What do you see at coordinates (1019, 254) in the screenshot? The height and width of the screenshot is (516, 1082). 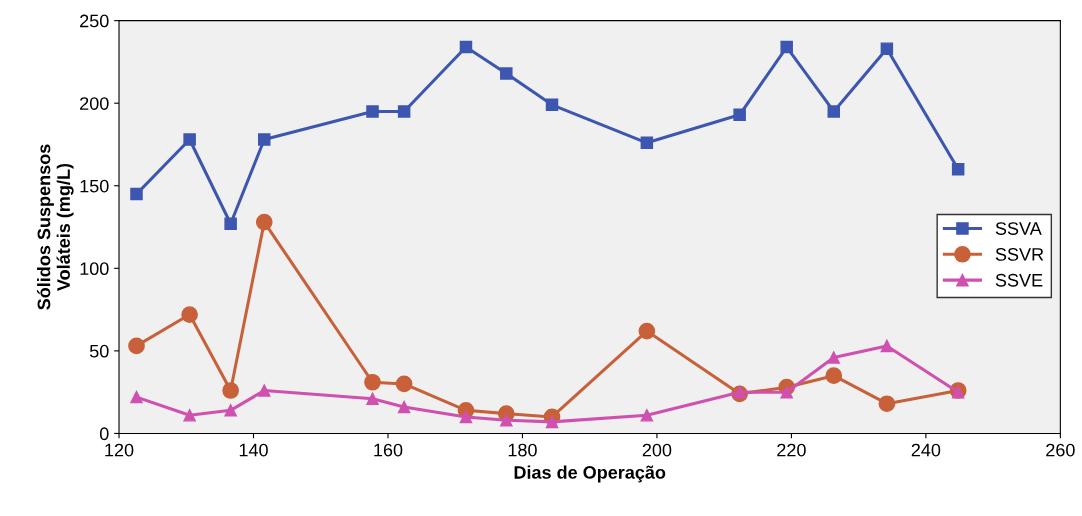 I see `legend-label: SSVR` at bounding box center [1019, 254].